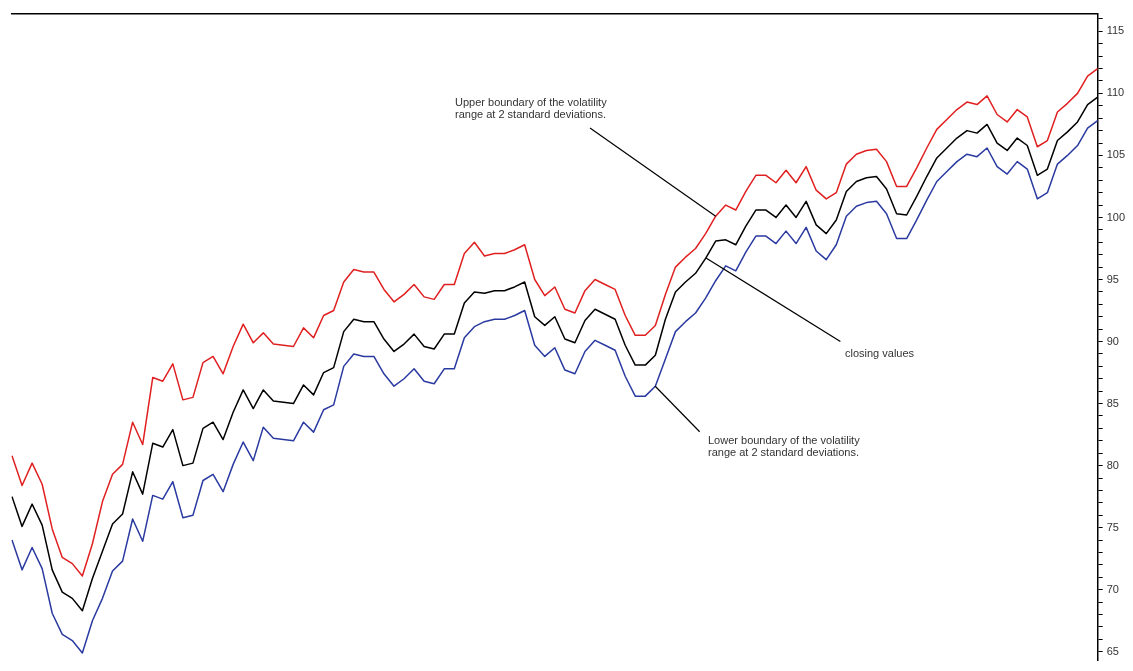 This screenshot has height=671, width=1133. I want to click on y-tick-label: 65, so click(1112, 650).